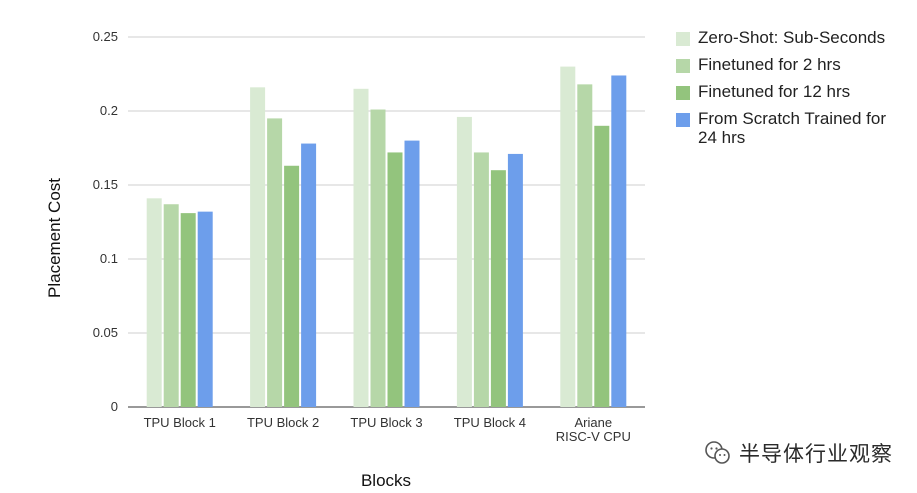 The height and width of the screenshot is (493, 917). I want to click on legend-item: Finetuned for 12 hrs, so click(793, 91).